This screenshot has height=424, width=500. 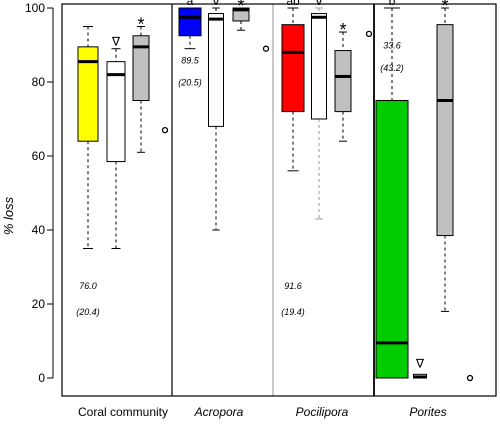 I want to click on panel-label: Porites, so click(x=427, y=412).